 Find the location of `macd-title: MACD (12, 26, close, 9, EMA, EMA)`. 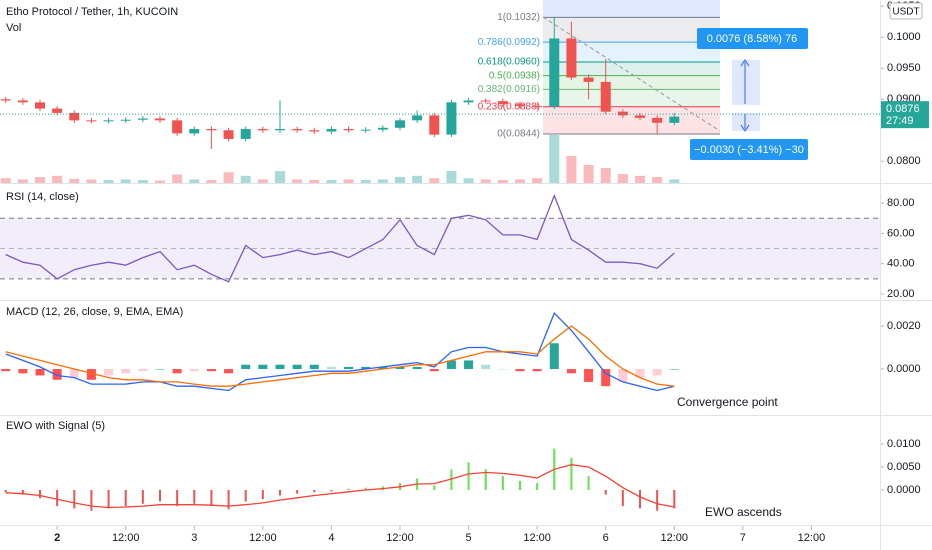

macd-title: MACD (12, 26, close, 9, EMA, EMA) is located at coordinates (94, 312).